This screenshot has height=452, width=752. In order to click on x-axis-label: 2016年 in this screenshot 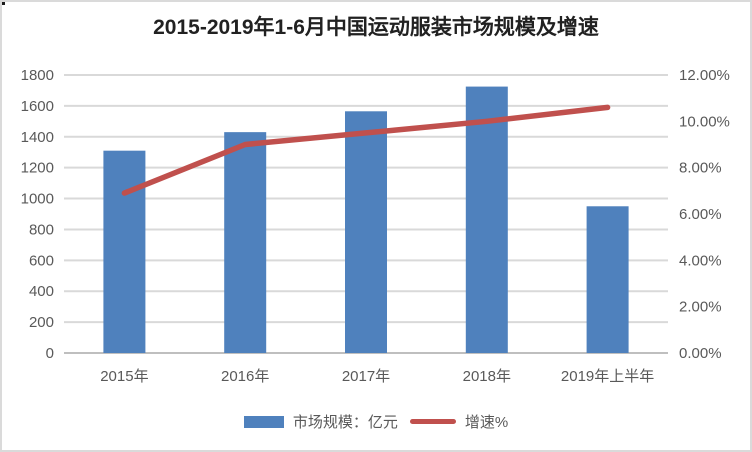, I will do `click(245, 376)`.